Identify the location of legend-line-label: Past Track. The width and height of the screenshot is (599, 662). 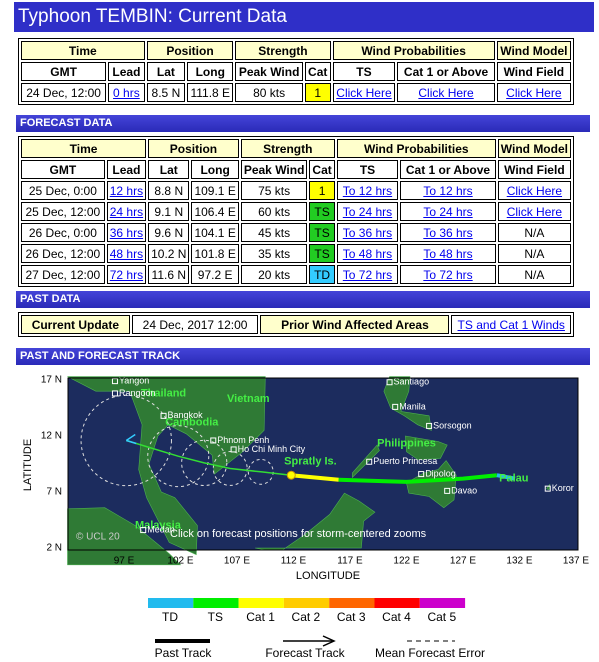
(184, 653).